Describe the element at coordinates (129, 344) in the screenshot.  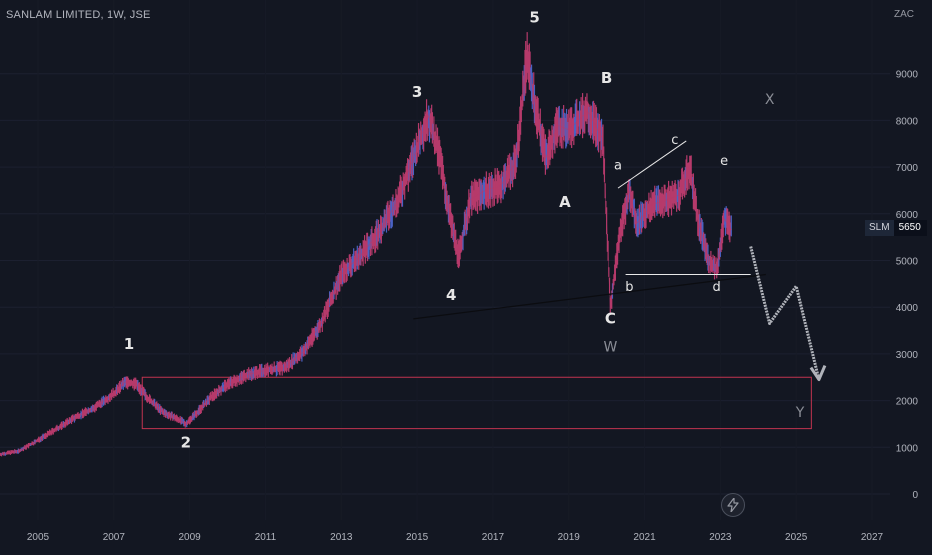
I see `wave-label: 1` at that location.